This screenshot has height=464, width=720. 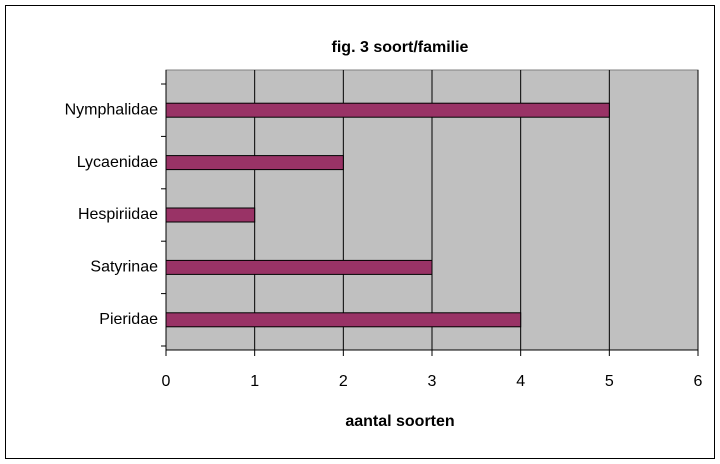 I want to click on y-tick-label: Lycaenidae, so click(x=117, y=162).